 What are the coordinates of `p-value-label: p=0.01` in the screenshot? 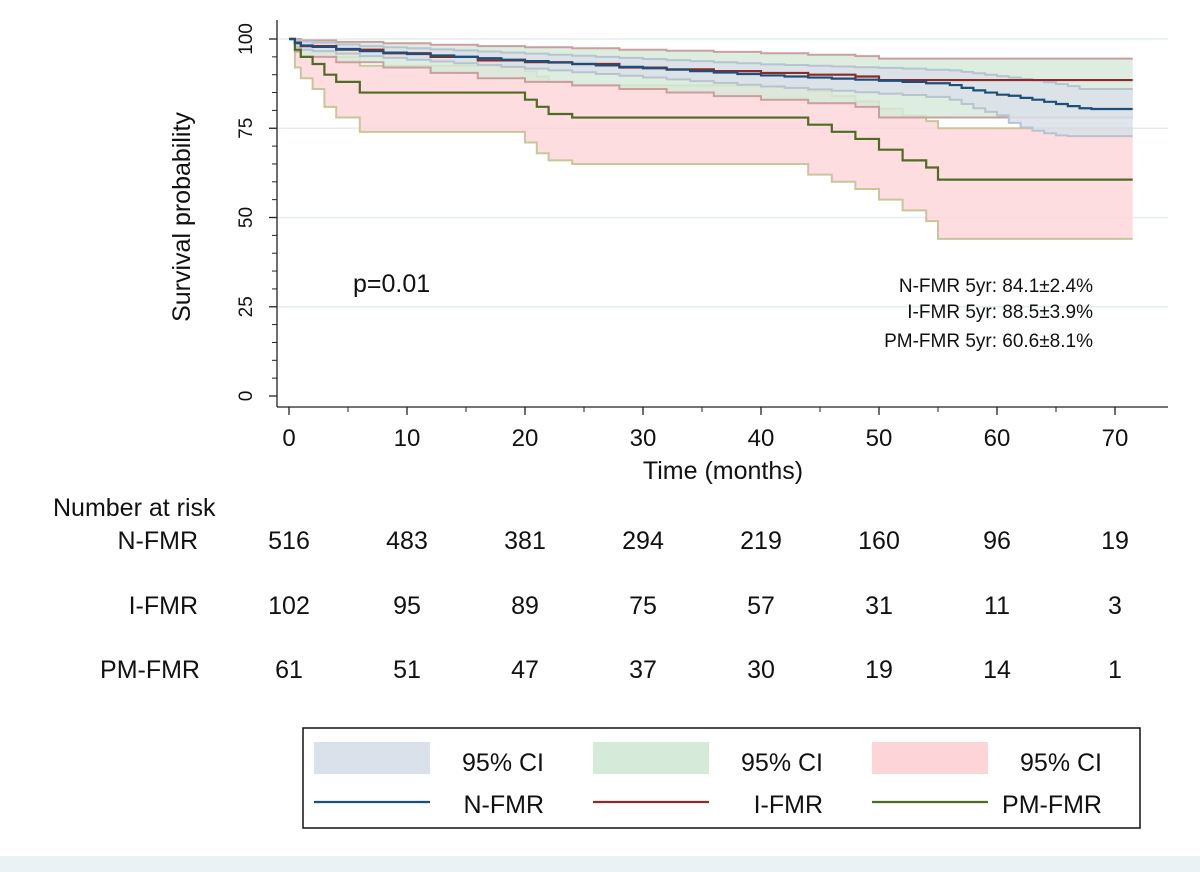 It's located at (391, 284).